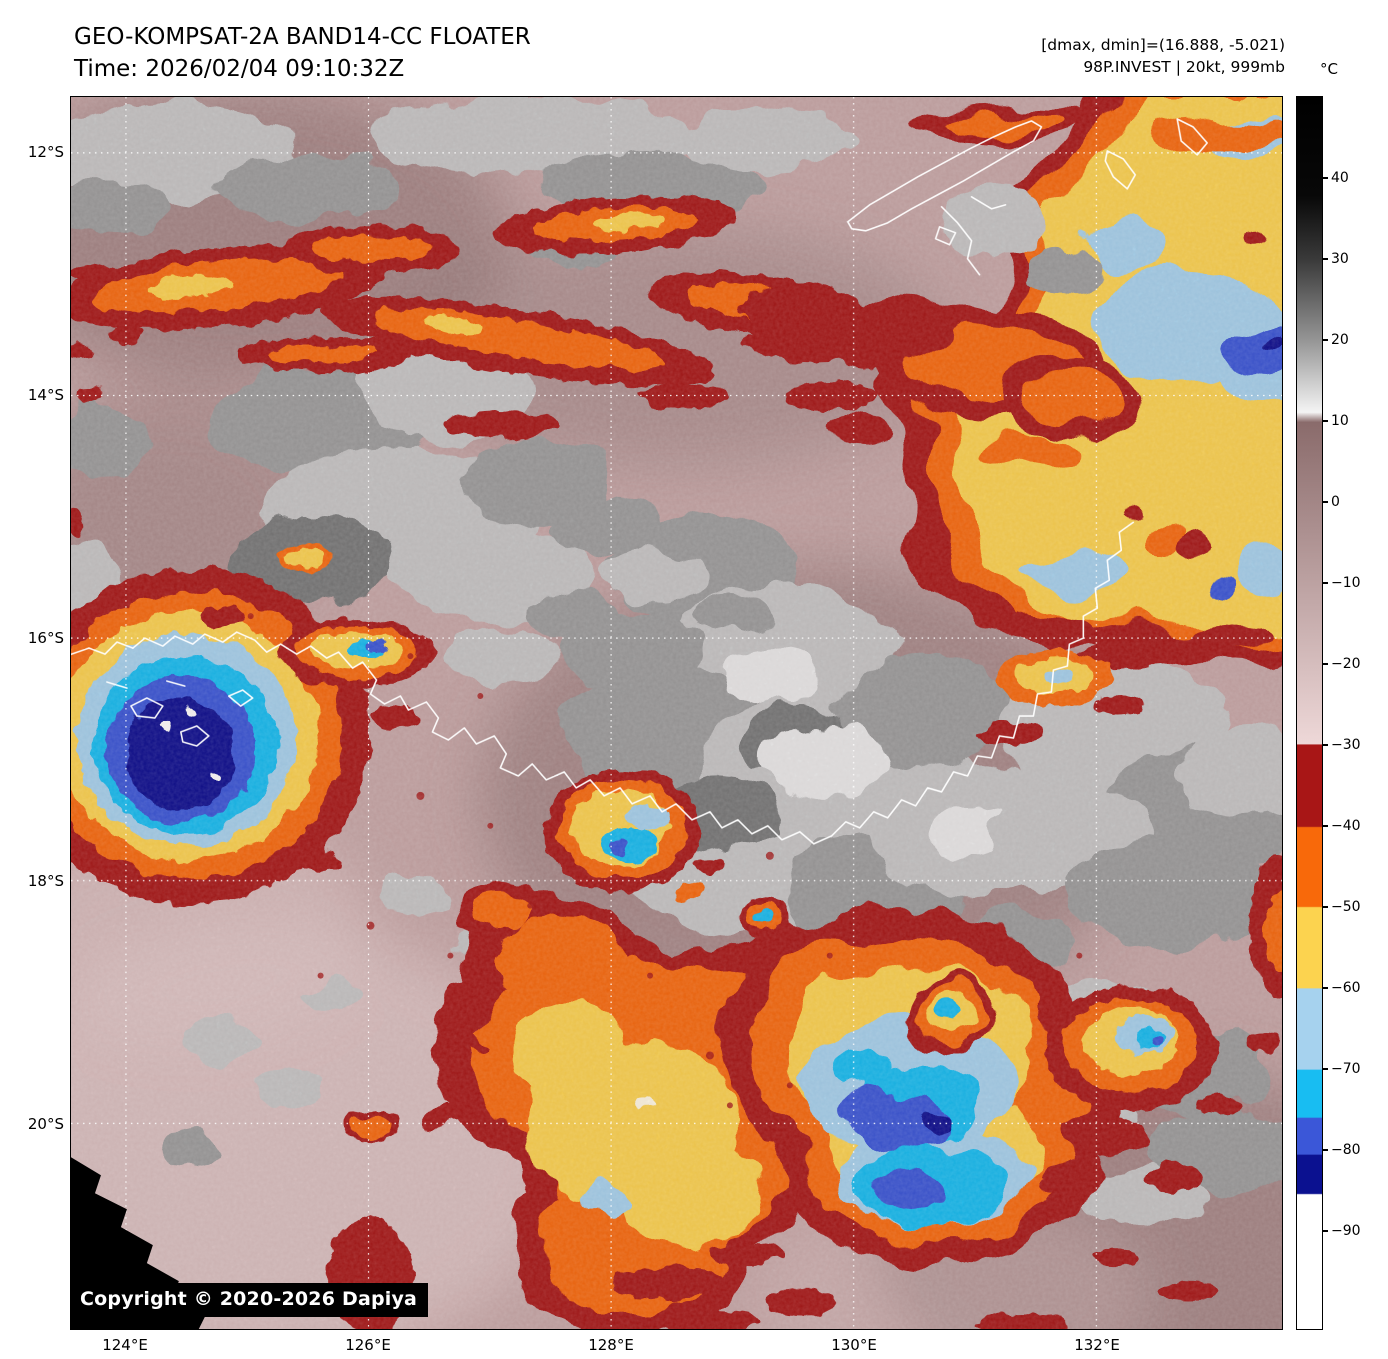 Image resolution: width=1388 pixels, height=1359 pixels. What do you see at coordinates (239, 69) in the screenshot?
I see `timestamp: Time: 2026/02/04 09:10:32Z` at bounding box center [239, 69].